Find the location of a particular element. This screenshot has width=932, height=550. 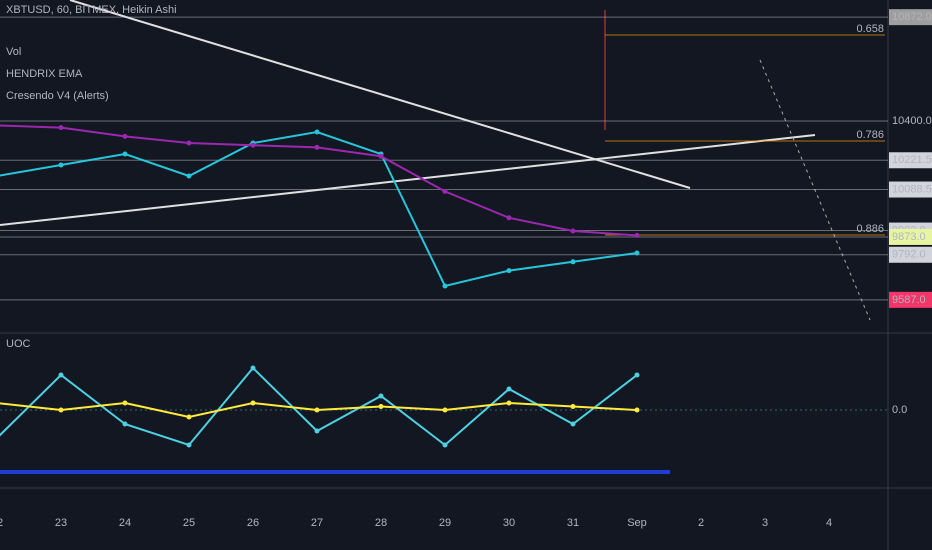

x-tick-label: 4 is located at coordinates (829, 523).